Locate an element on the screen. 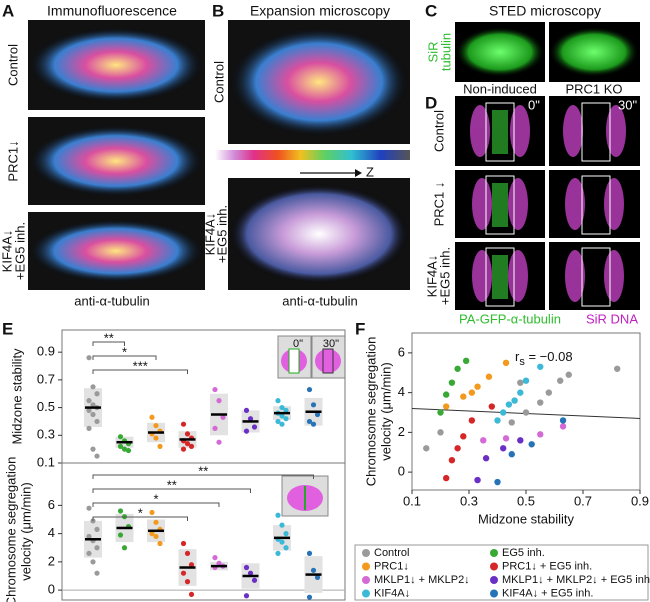 The width and height of the screenshot is (650, 602). row-label: tubulin is located at coordinates (445, 52).